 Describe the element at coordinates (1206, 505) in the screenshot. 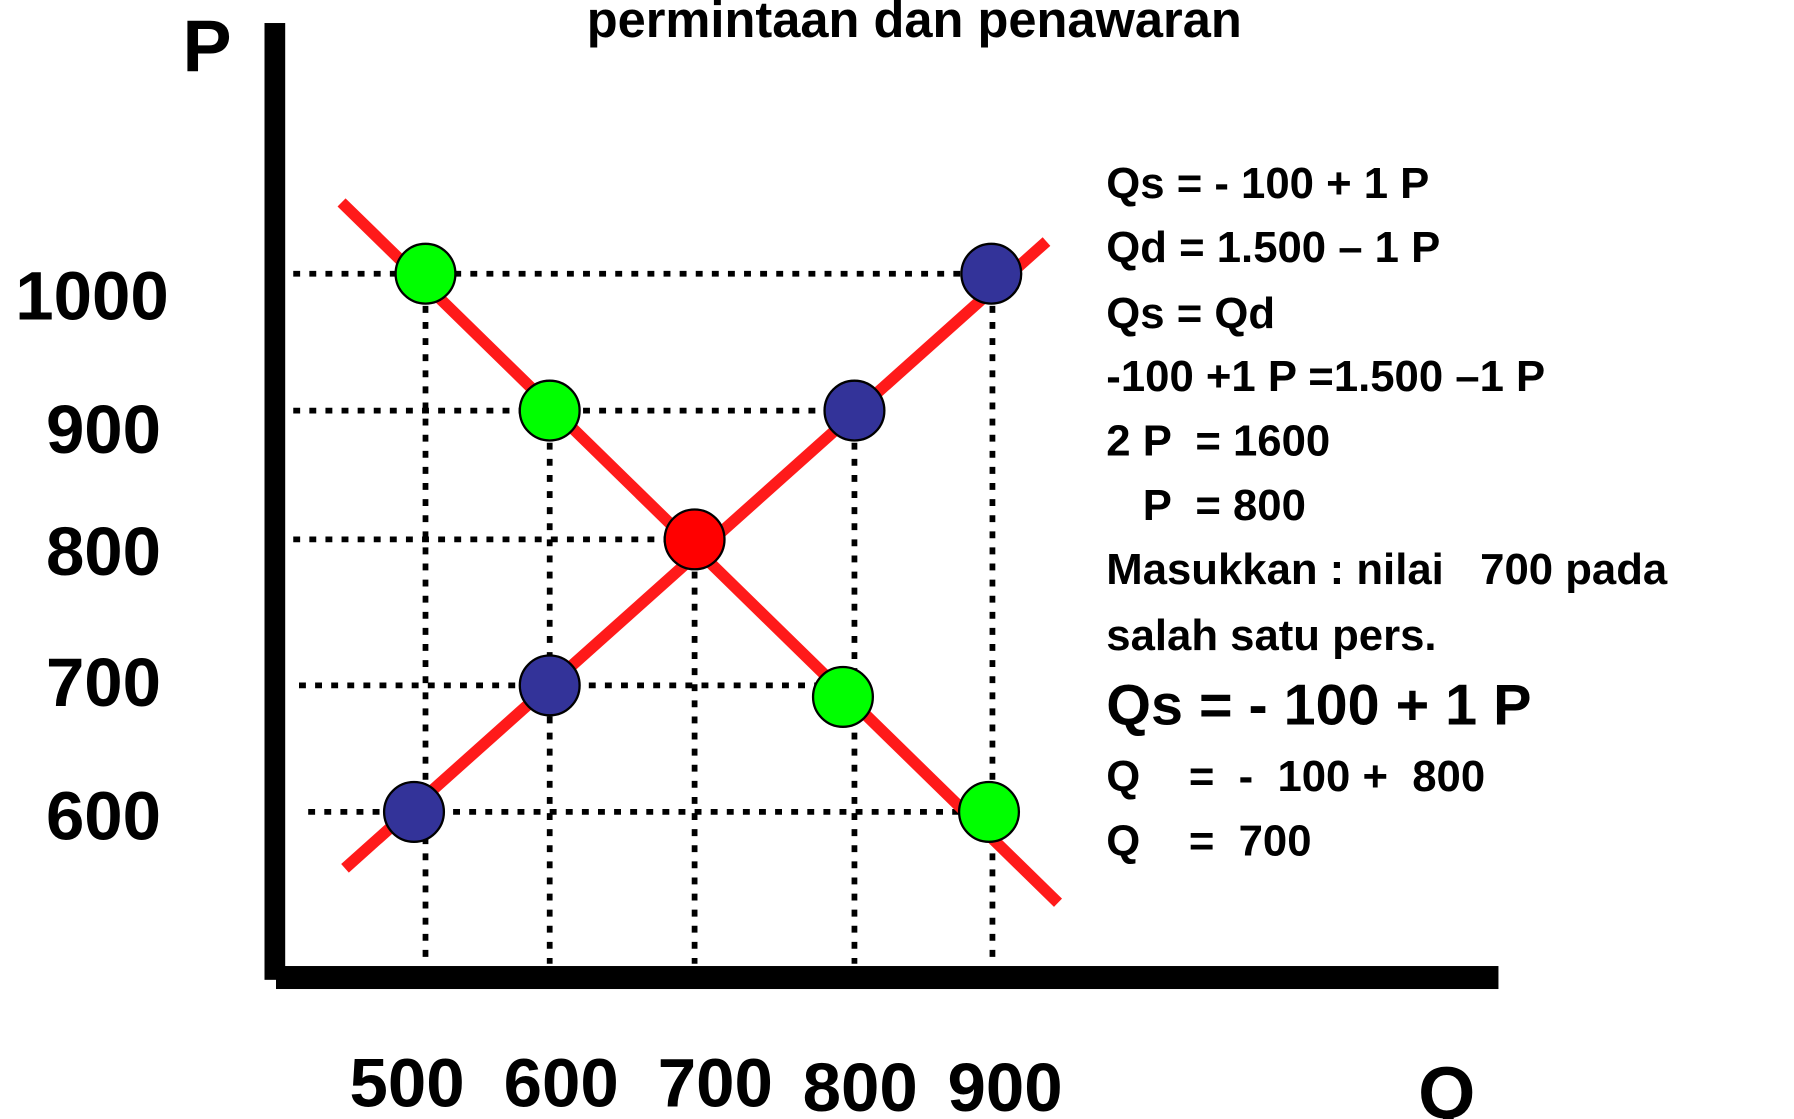

I see `equation: P = 800` at that location.